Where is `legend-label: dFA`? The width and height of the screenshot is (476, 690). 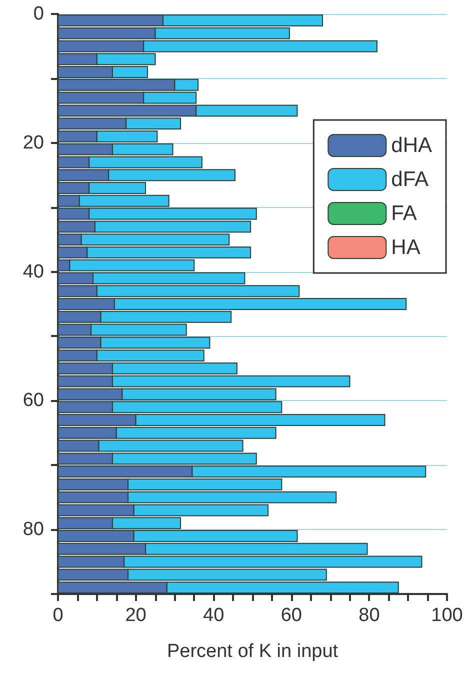
legend-label: dFA is located at coordinates (410, 179).